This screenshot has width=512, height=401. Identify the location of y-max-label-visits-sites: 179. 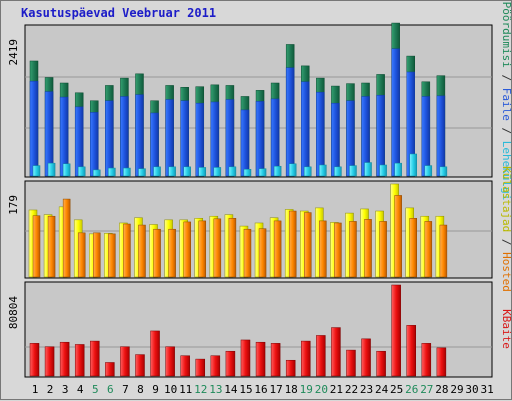
(13, 205).